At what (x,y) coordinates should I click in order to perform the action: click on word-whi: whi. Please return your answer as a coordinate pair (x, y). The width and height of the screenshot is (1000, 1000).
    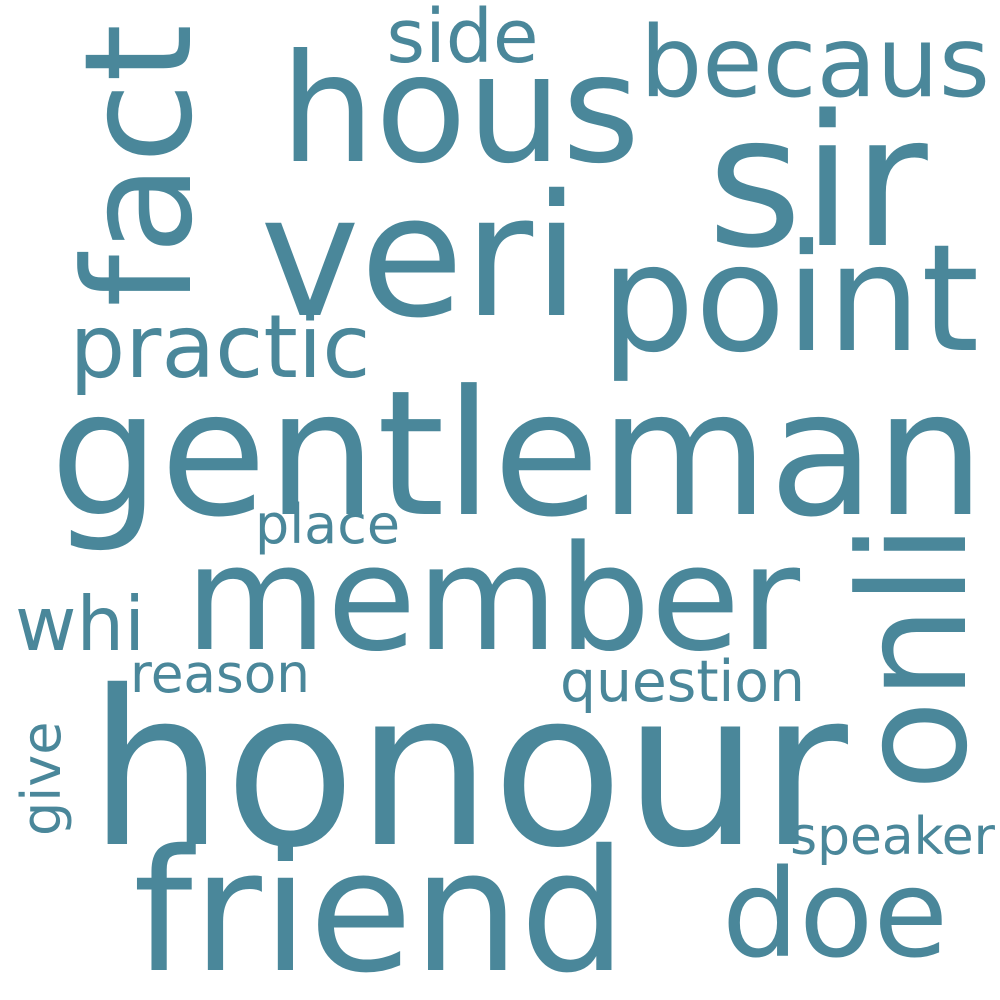
    Looking at the image, I should click on (80, 624).